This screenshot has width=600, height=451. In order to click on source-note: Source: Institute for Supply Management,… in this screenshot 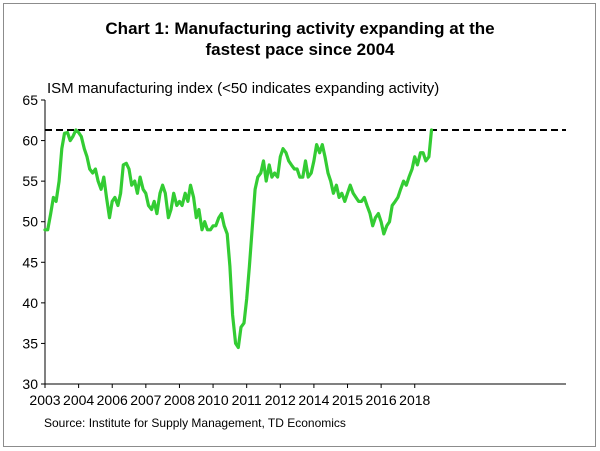, I will do `click(195, 423)`.